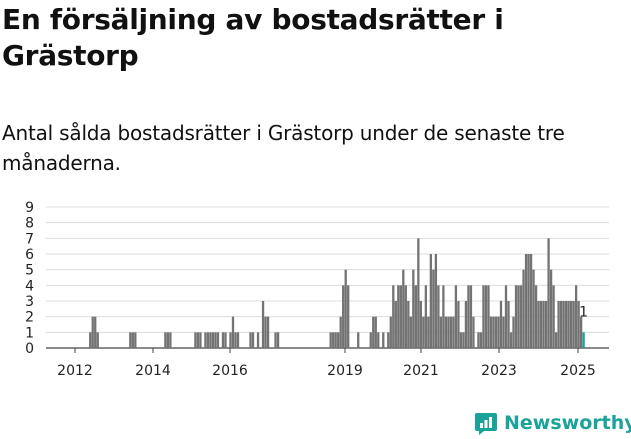  I want to click on bar-highlight, so click(583, 340).